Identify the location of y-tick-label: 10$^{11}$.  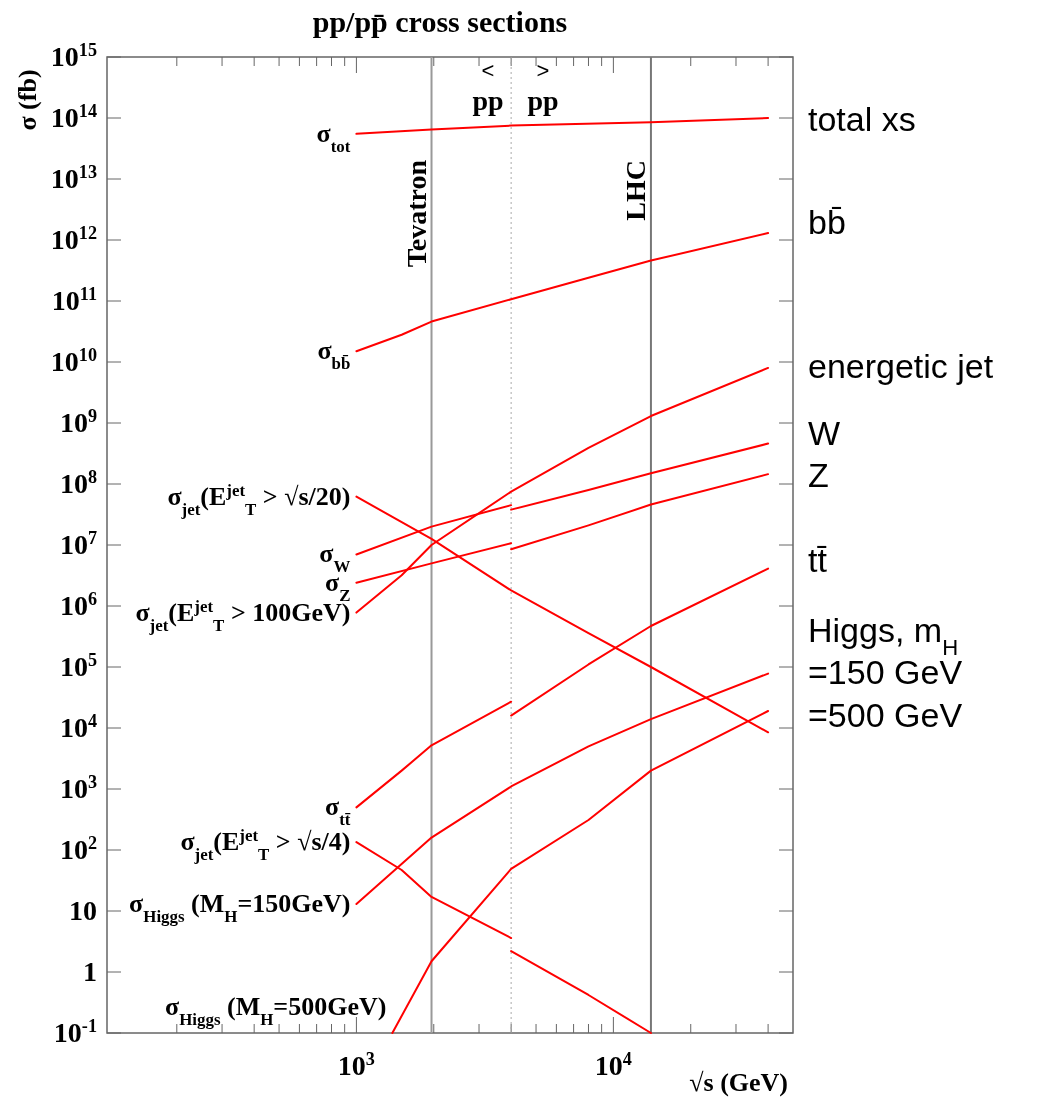
(74, 300).